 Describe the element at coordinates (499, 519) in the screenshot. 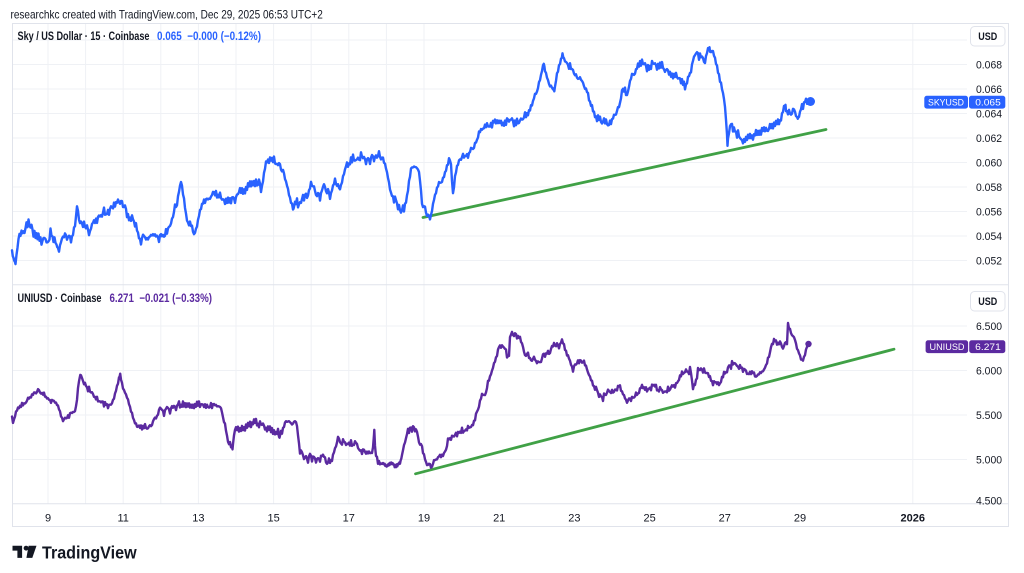

I see `svg-text: 21` at that location.